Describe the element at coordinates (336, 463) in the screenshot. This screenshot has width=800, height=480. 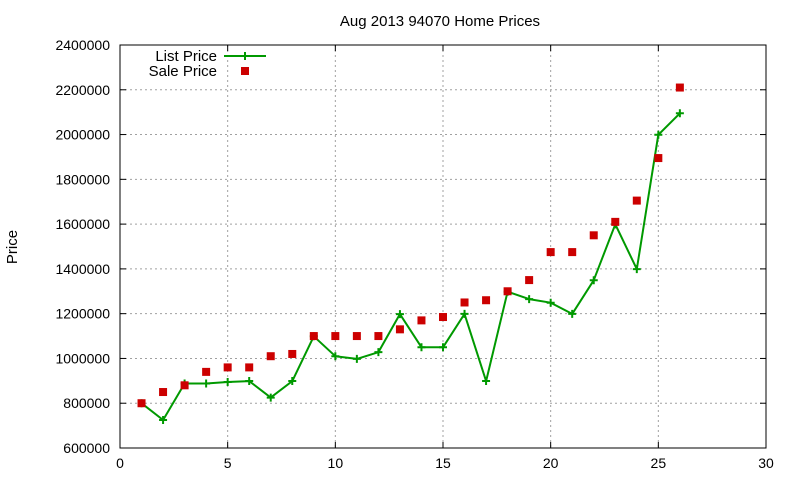
I see `x-tick-label: 10` at that location.